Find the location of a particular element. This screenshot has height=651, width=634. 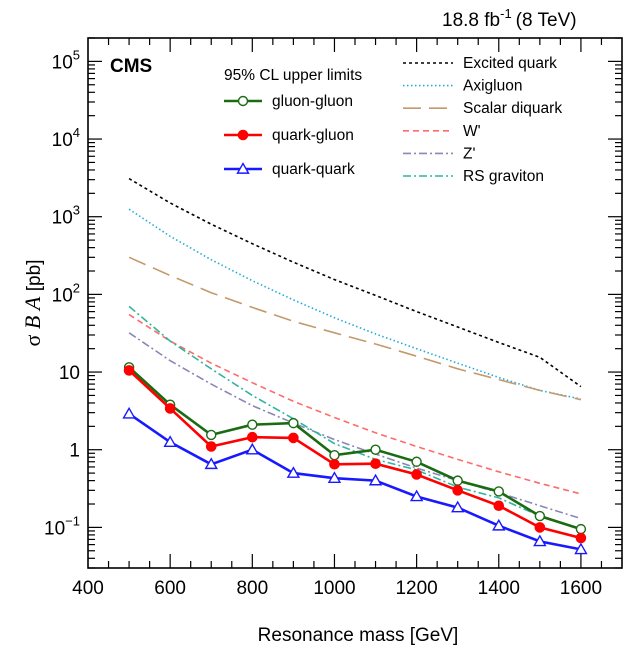

legend-marker-quark-gluon is located at coordinates (243, 135).